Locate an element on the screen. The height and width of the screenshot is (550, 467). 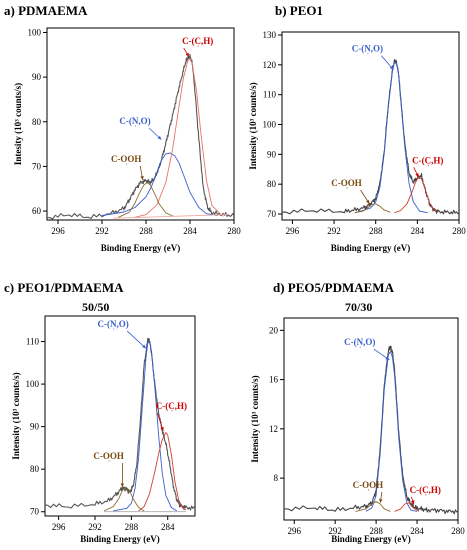
y-axis-label: Intesity (10³ counts/s) is located at coordinates (18, 124).